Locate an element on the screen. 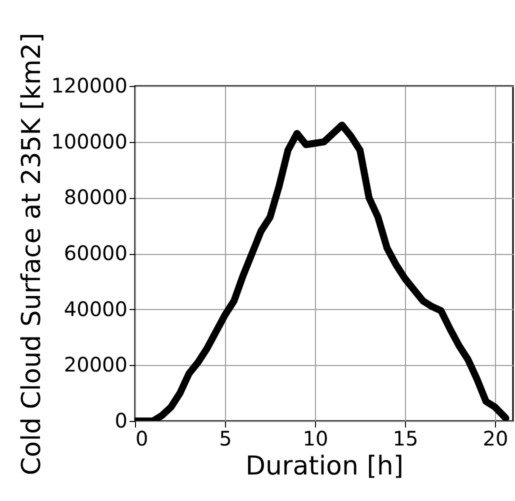 Image resolution: width=515 pixels, height=501 pixels. x-tick-label: 10 is located at coordinates (315, 438).